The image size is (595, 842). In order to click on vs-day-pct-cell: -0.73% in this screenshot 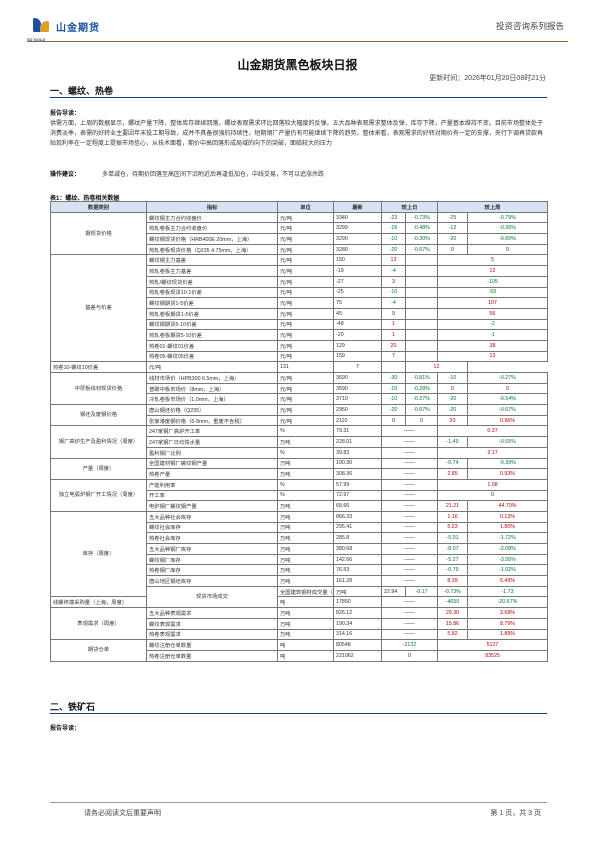, I will do `click(421, 217)`.